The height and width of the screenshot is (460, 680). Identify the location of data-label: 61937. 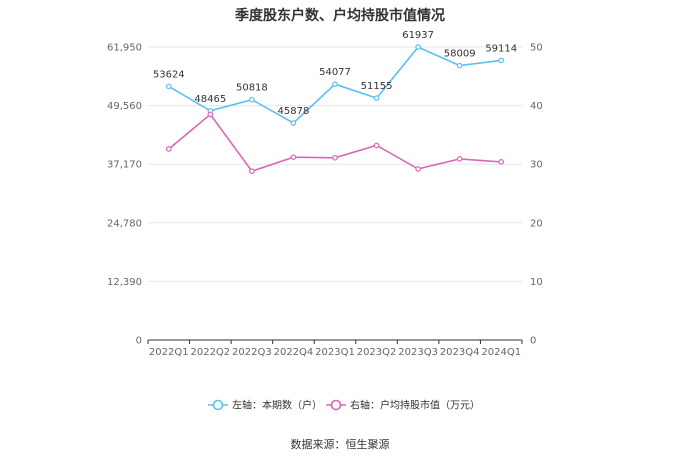
(418, 35).